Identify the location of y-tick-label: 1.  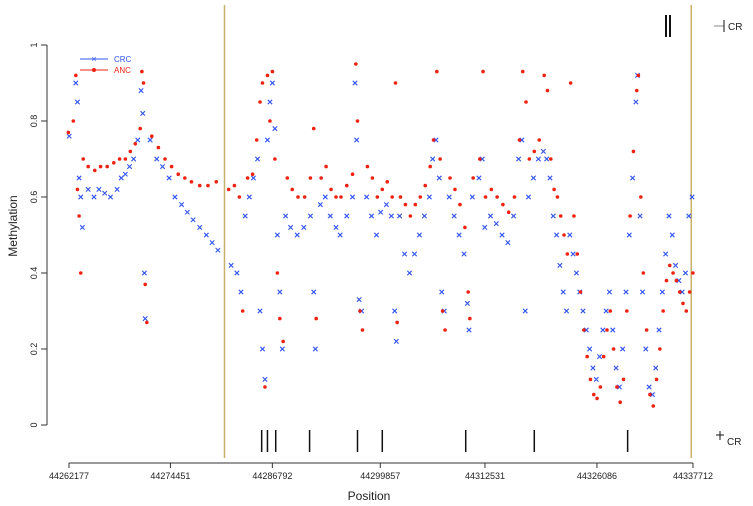
(34, 44).